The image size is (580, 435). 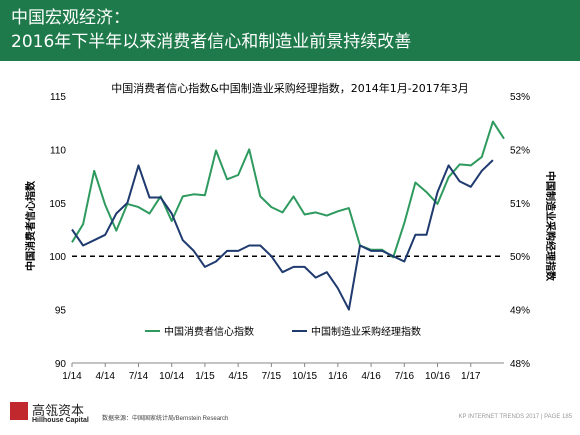 What do you see at coordinates (304, 376) in the screenshot?
I see `x-tick-label: 10/15` at bounding box center [304, 376].